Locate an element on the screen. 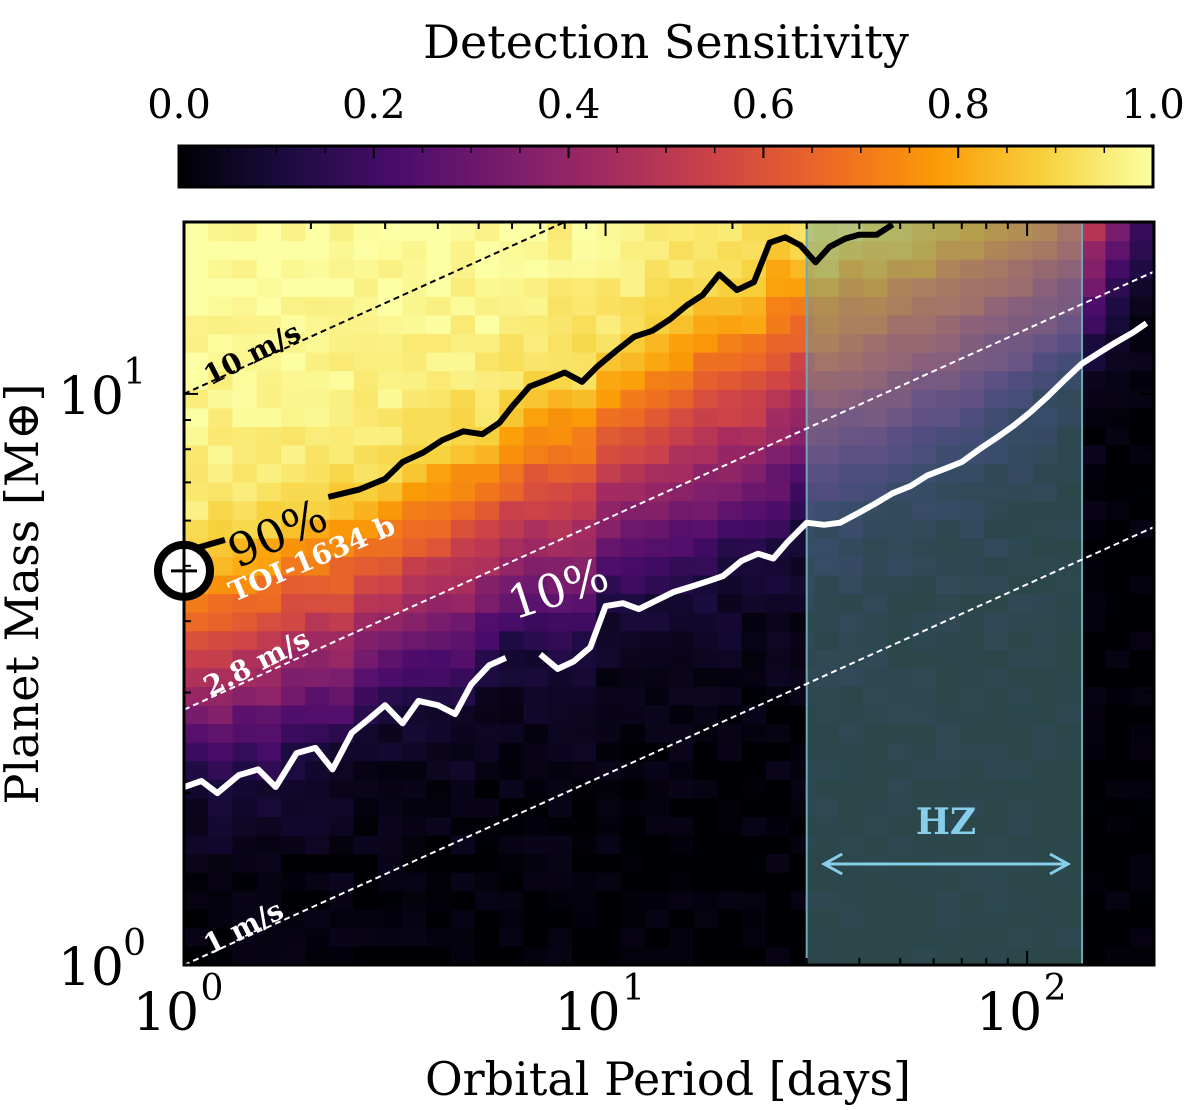 This screenshot has height=1110, width=1200. x-tick-label: 10 is located at coordinates (1009, 1013).